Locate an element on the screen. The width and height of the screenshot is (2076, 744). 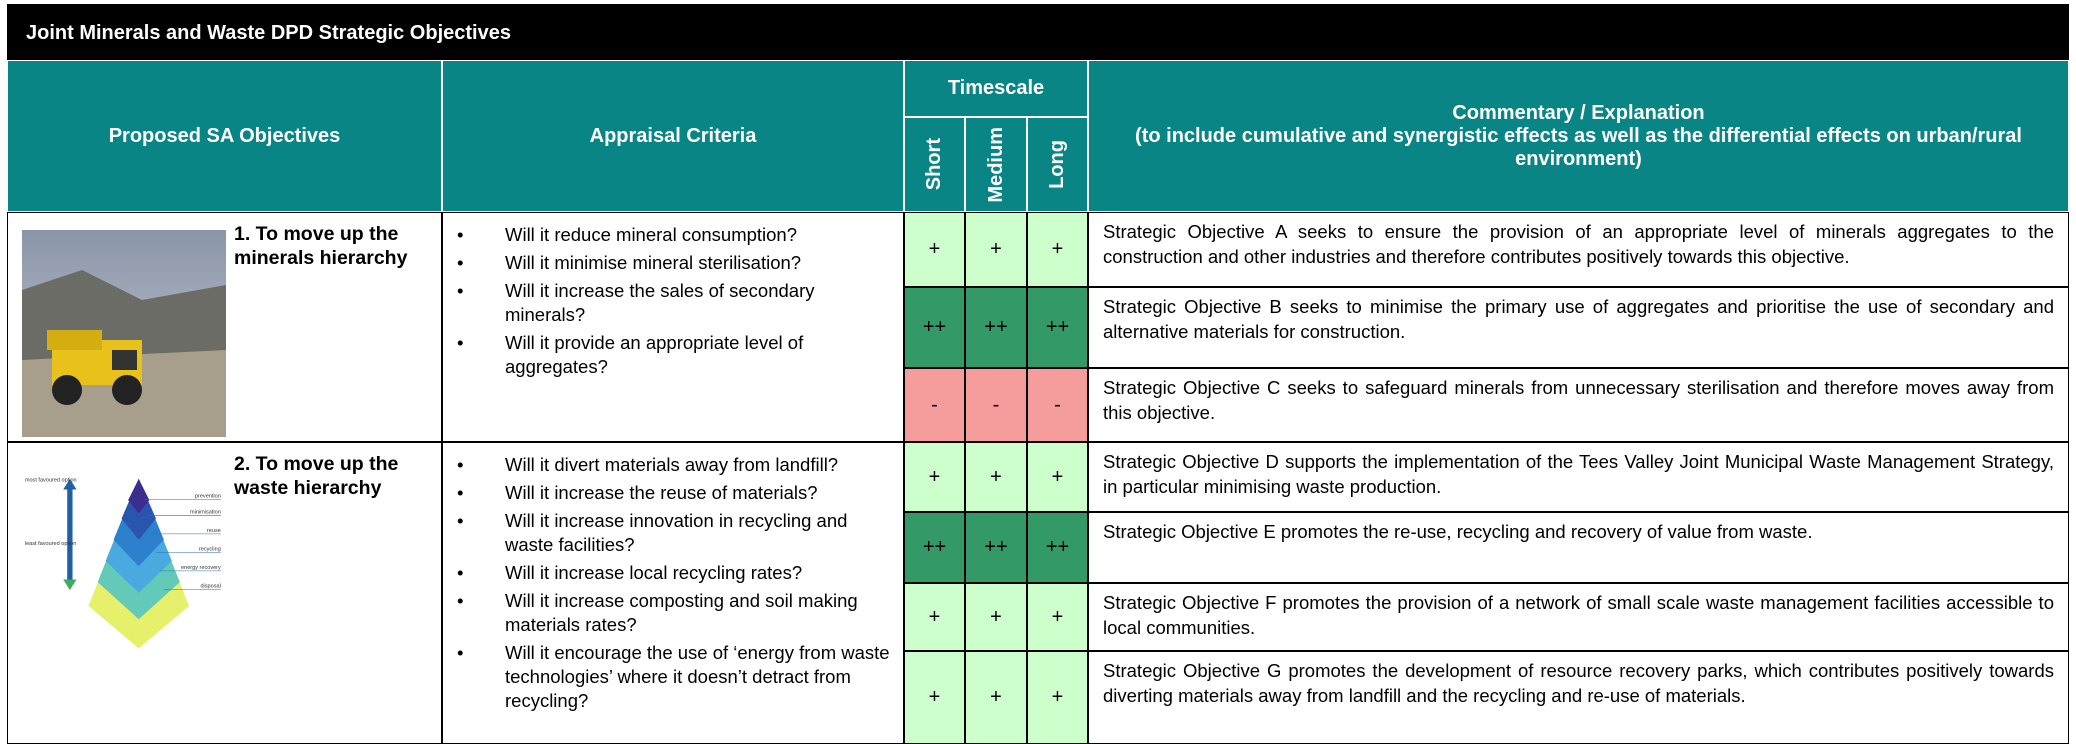
objective: 1. To move up the minerals hierarchy is located at coordinates (321, 246).